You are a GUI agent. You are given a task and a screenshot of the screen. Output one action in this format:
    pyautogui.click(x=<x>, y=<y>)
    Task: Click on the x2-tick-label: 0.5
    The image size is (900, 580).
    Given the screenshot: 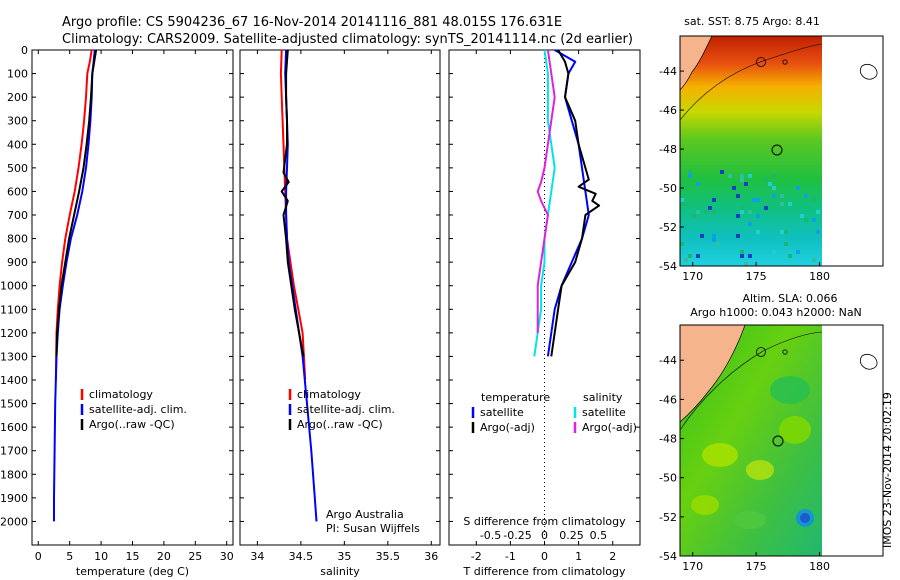 What is the action you would take?
    pyautogui.click(x=599, y=535)
    